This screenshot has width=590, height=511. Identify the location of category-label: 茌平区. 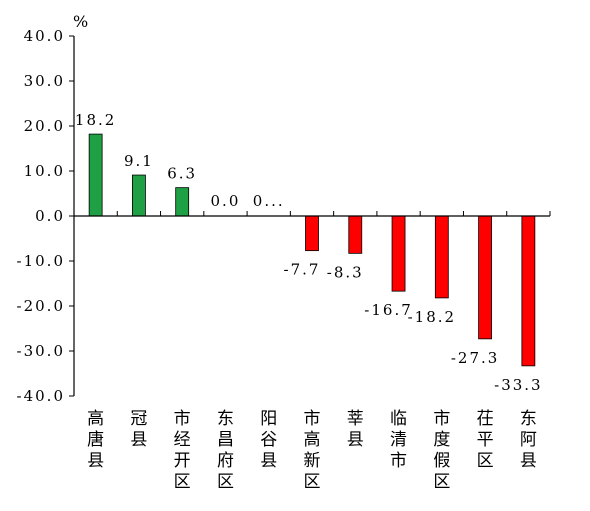
(485, 440).